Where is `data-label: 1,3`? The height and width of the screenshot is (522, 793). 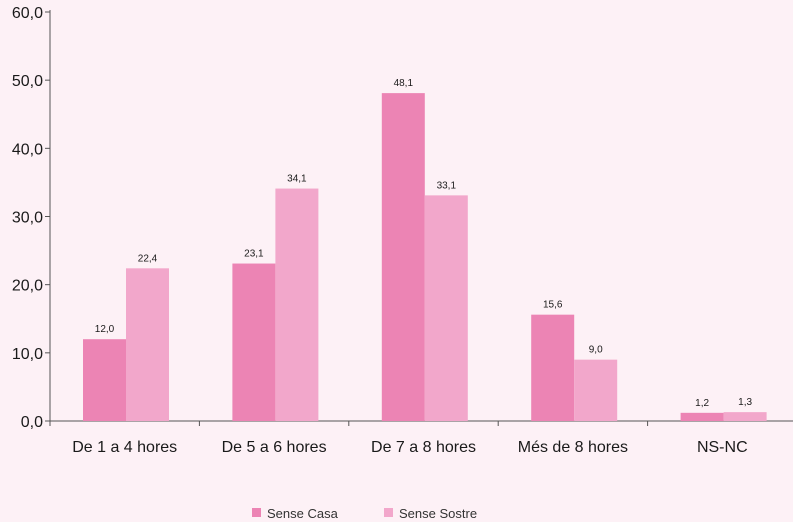
data-label: 1,3 is located at coordinates (745, 402).